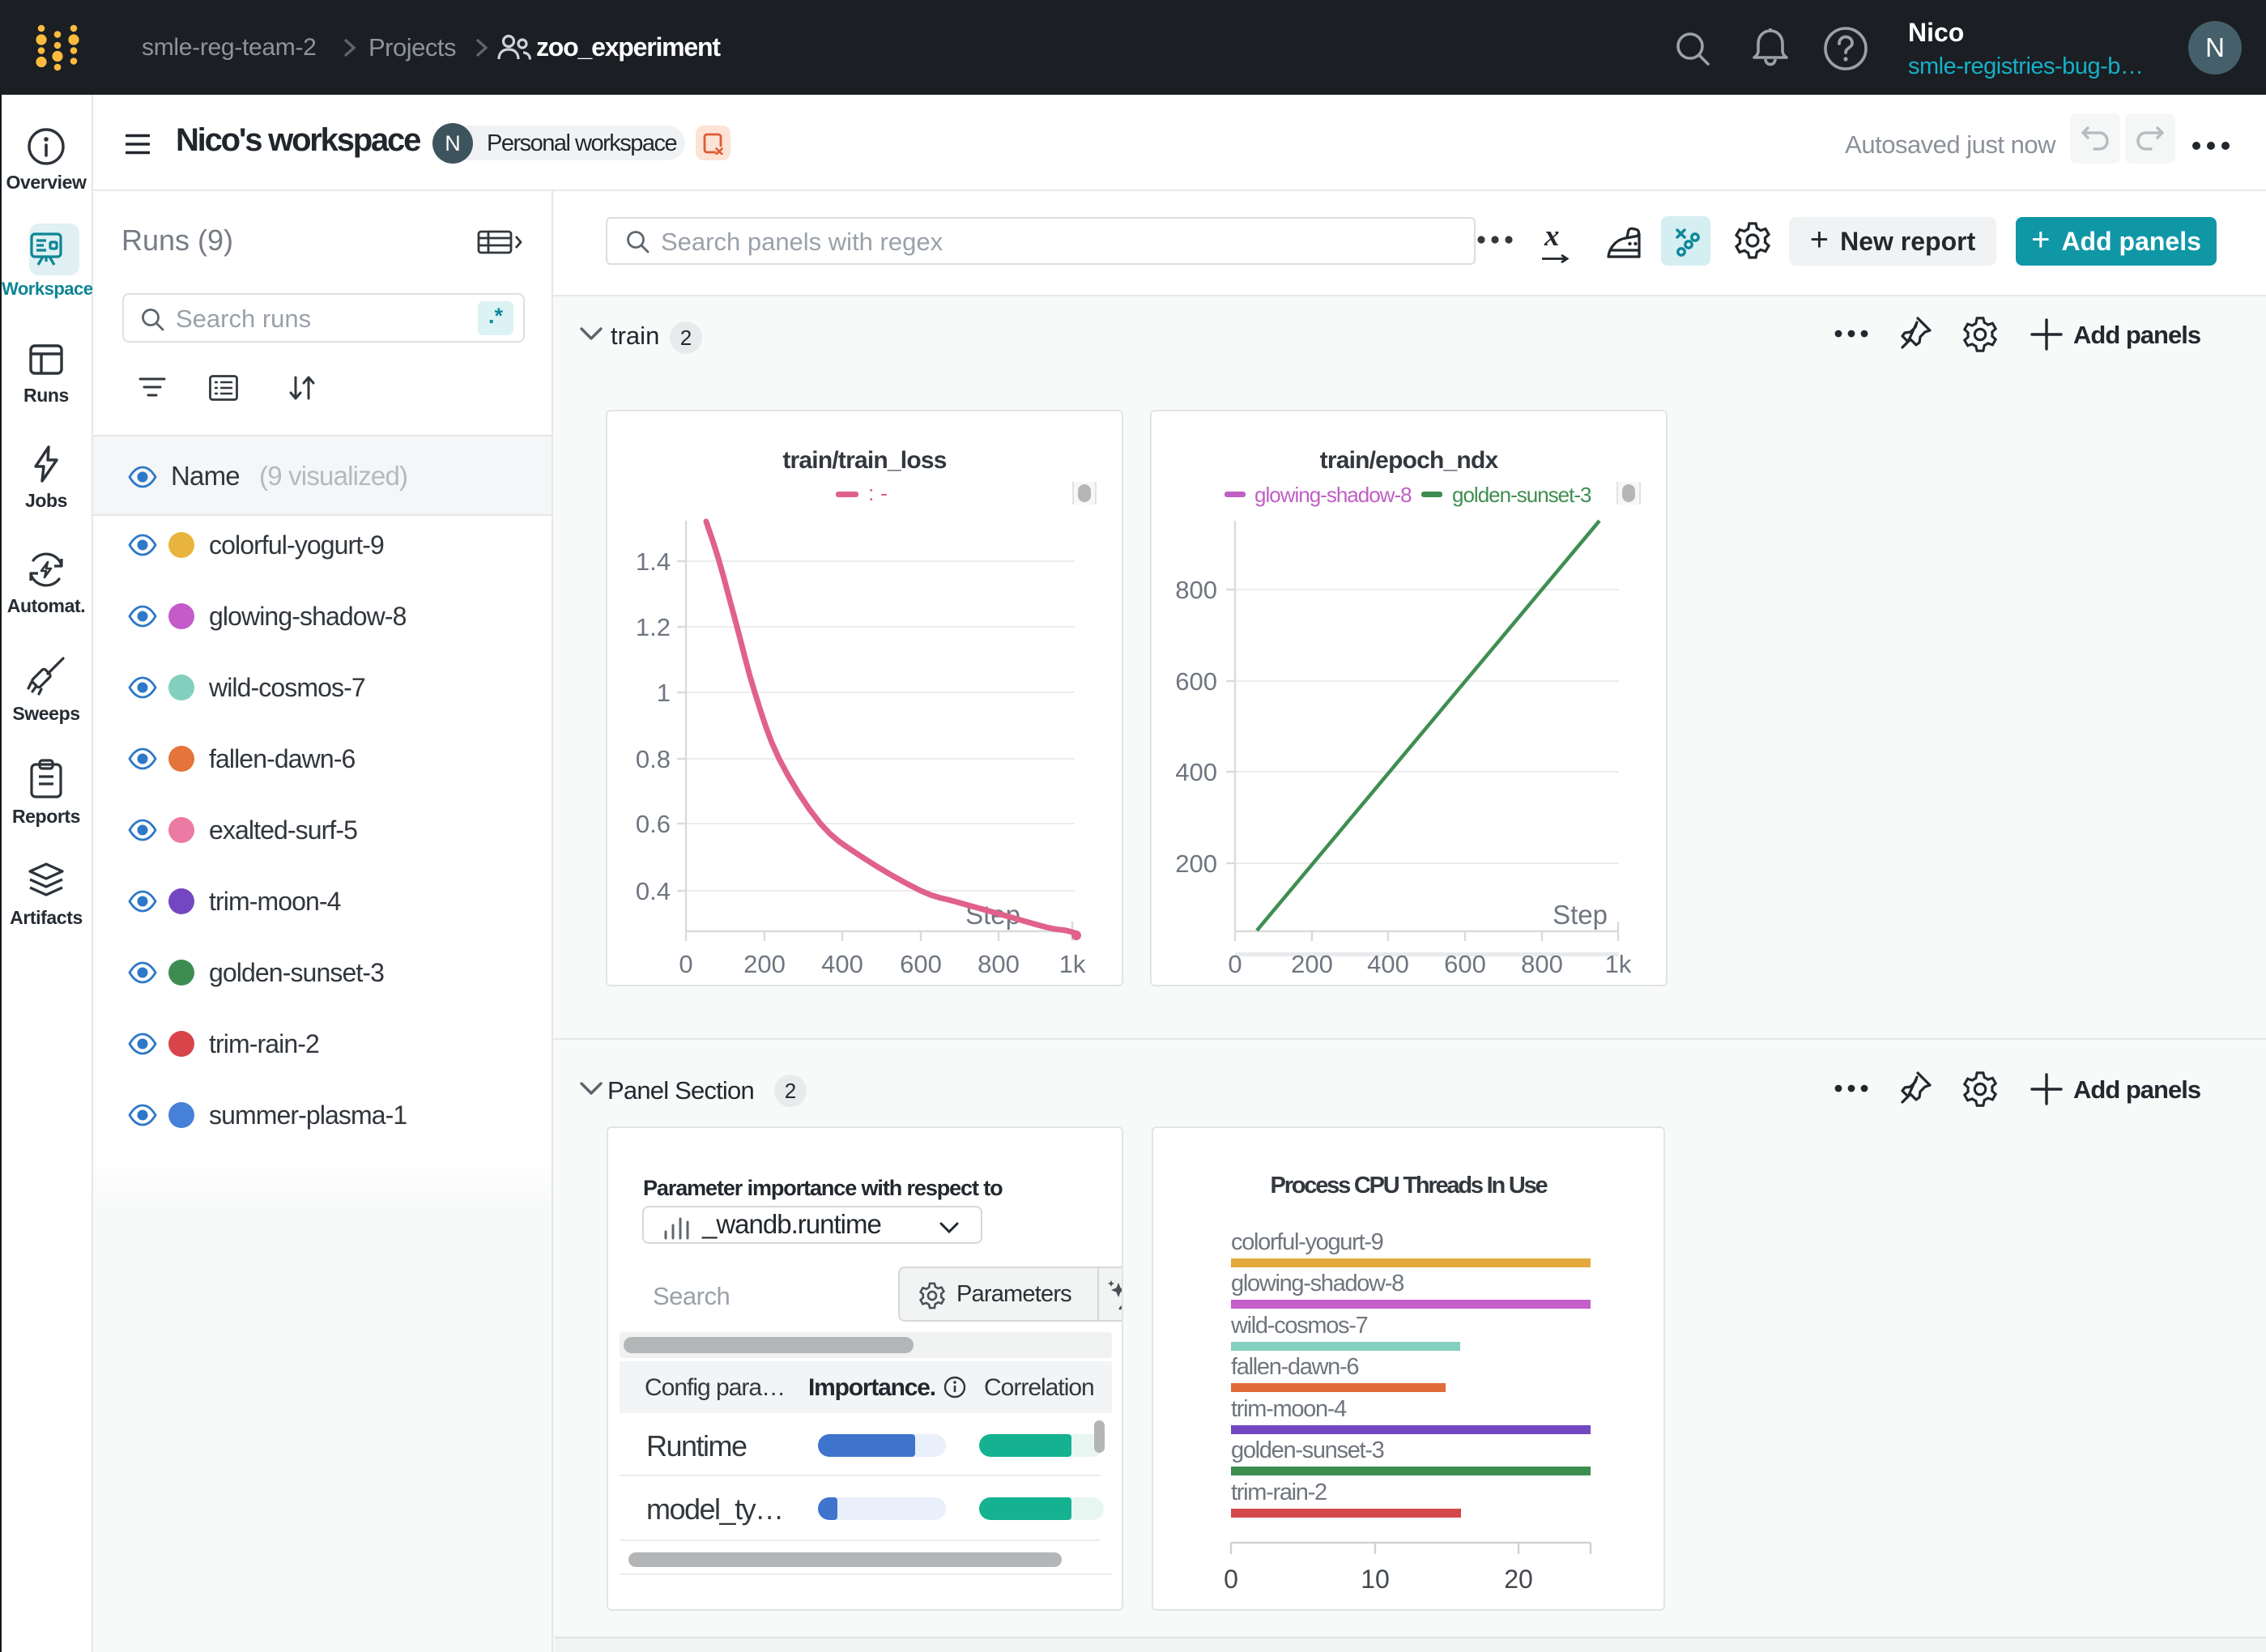  What do you see at coordinates (653, 561) in the screenshot?
I see `svg-text: 1.4` at bounding box center [653, 561].